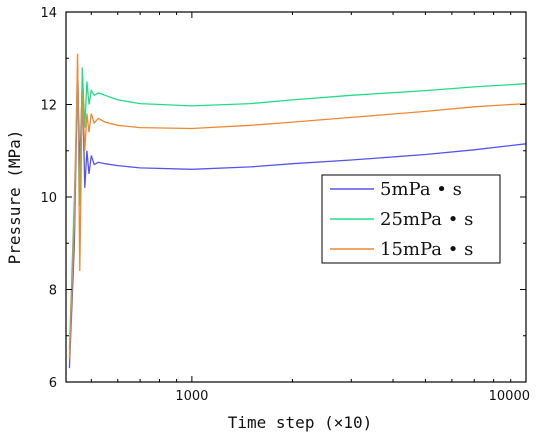 The image size is (550, 442). Describe the element at coordinates (48, 198) in the screenshot. I see `y-tick-label: 10` at that location.